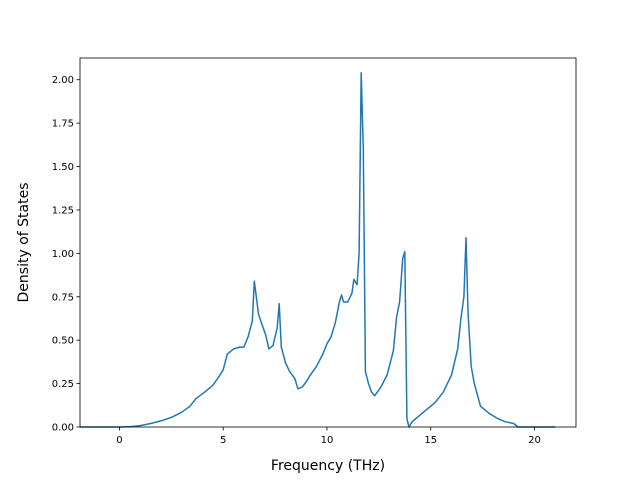  Describe the element at coordinates (63, 384) in the screenshot. I see `y-tick-label: 0.25` at that location.